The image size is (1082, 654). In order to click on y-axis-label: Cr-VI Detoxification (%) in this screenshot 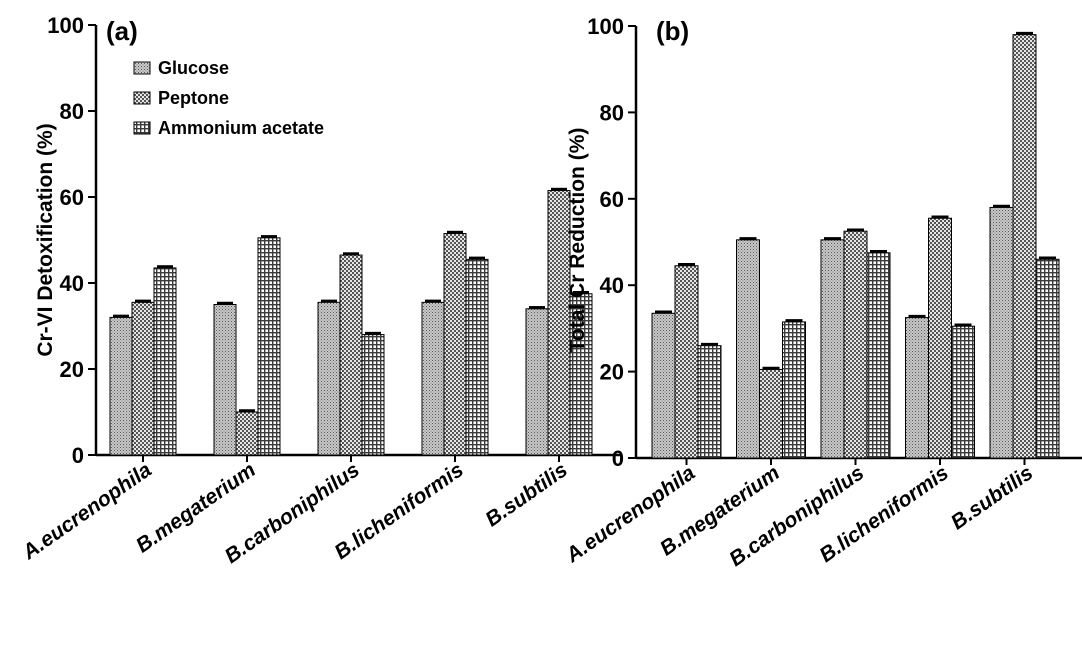, I will do `click(45, 239)`.